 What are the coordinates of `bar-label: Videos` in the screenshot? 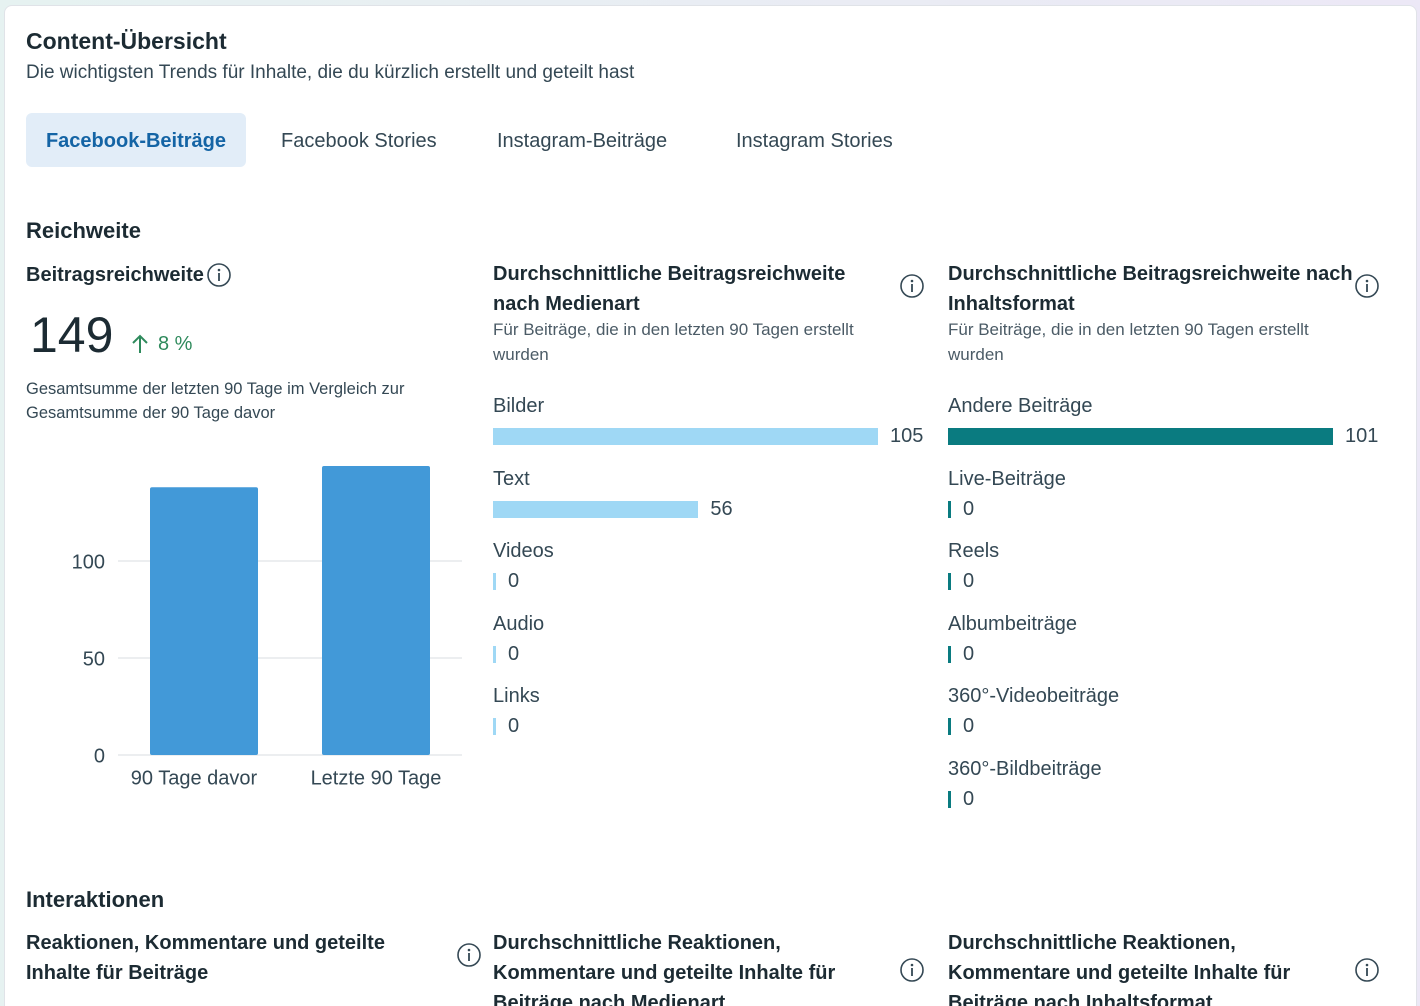 It's located at (523, 551).